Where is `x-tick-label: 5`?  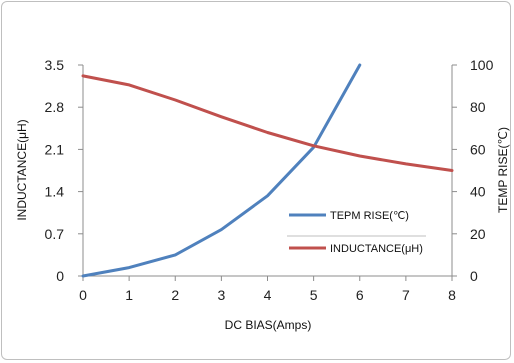 x-tick-label: 5 is located at coordinates (314, 295).